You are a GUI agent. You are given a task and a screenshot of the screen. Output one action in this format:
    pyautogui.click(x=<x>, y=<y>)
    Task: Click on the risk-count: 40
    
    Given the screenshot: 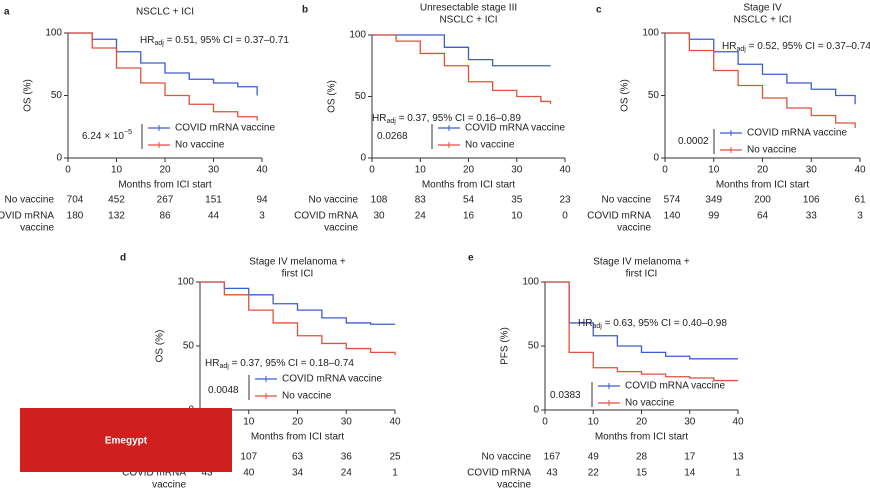 What is the action you would take?
    pyautogui.click(x=249, y=473)
    